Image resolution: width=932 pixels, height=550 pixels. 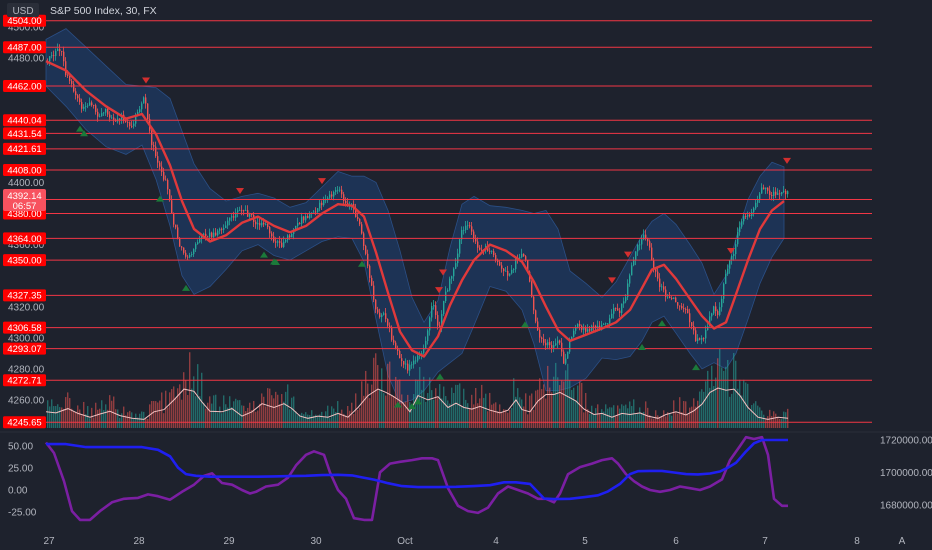 What do you see at coordinates (20, 469) in the screenshot?
I see `oscillator-tick-label: 25.00` at bounding box center [20, 469].